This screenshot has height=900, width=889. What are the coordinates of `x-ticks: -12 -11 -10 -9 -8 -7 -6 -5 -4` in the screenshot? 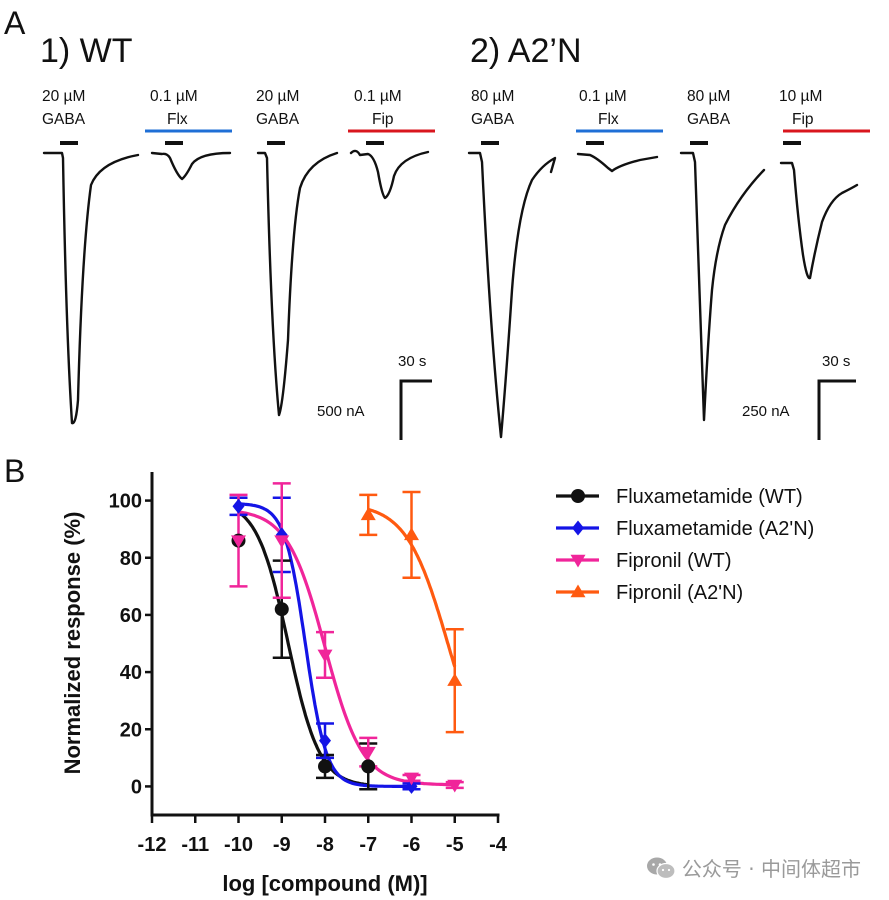 It's located at (323, 835).